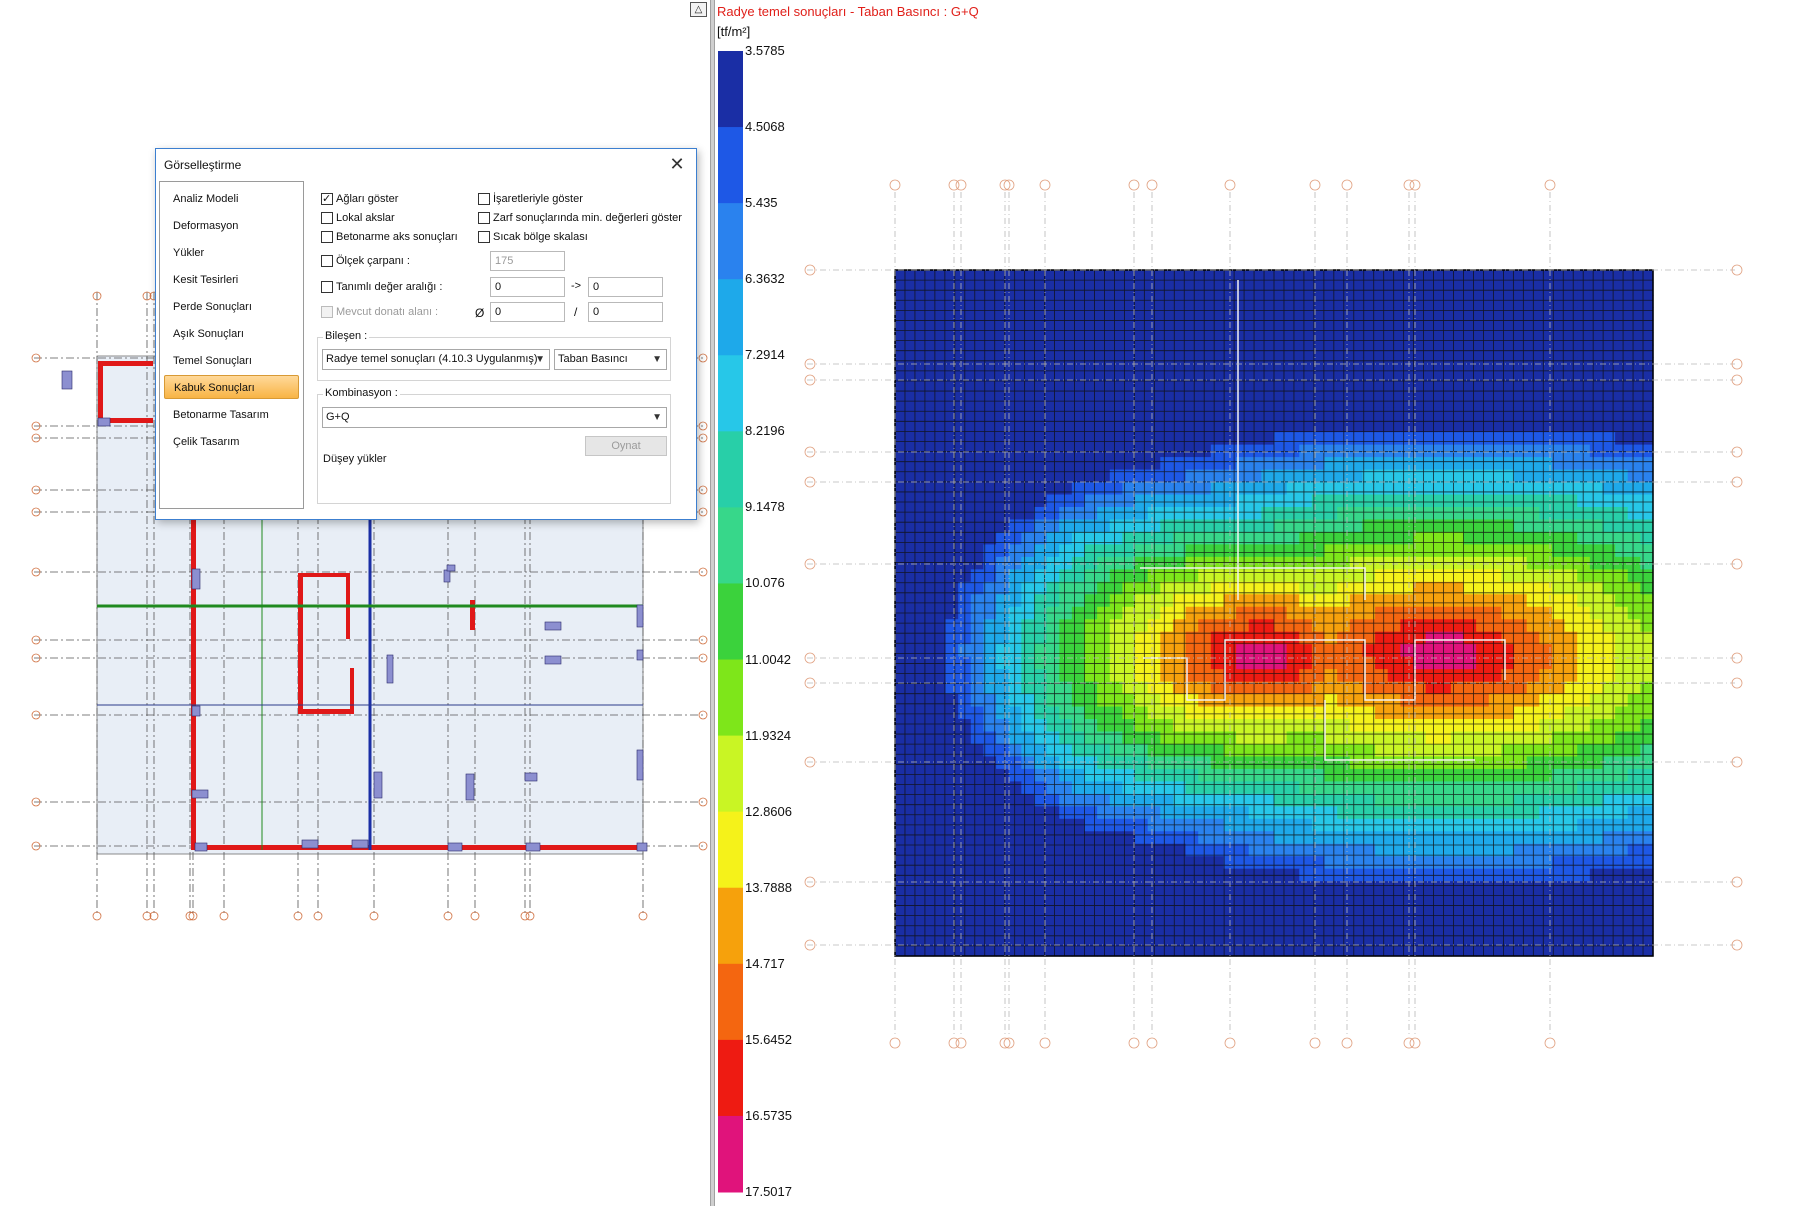 The image size is (1802, 1206). What do you see at coordinates (327, 218) in the screenshot?
I see `lokal-akslar-checkbox` at bounding box center [327, 218].